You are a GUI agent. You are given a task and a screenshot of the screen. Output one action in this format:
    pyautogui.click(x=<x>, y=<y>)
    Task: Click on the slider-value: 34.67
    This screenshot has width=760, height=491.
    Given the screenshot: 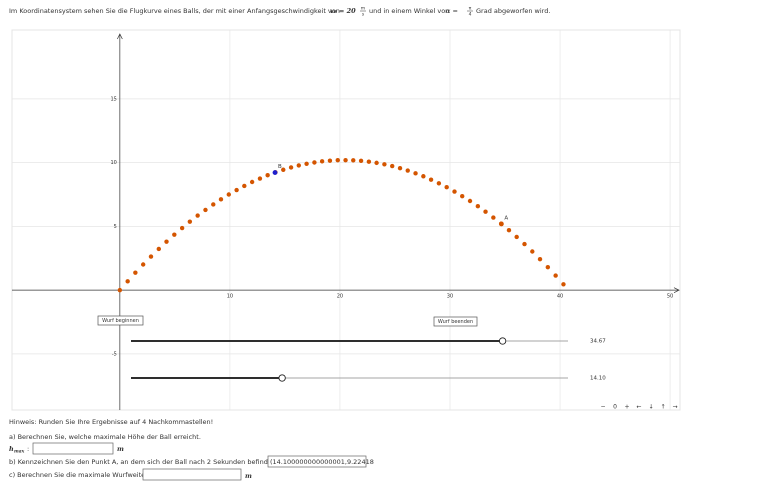 What is the action you would take?
    pyautogui.click(x=598, y=342)
    